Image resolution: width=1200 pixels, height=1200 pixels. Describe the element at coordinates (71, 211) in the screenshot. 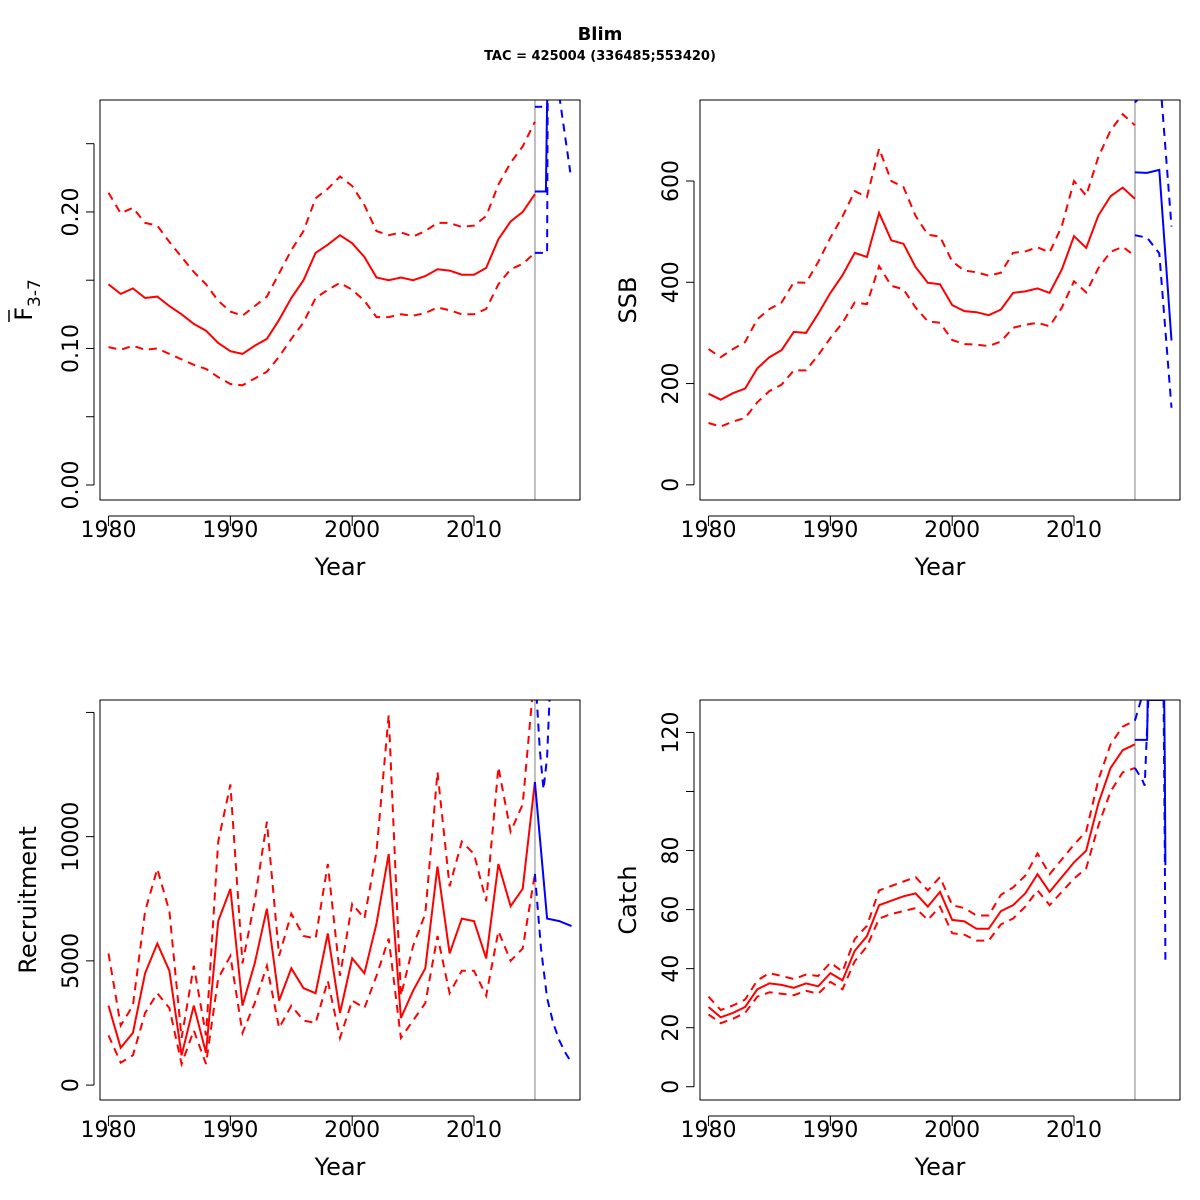

I see `fbar-y-tick-label: 0.20` at that location.